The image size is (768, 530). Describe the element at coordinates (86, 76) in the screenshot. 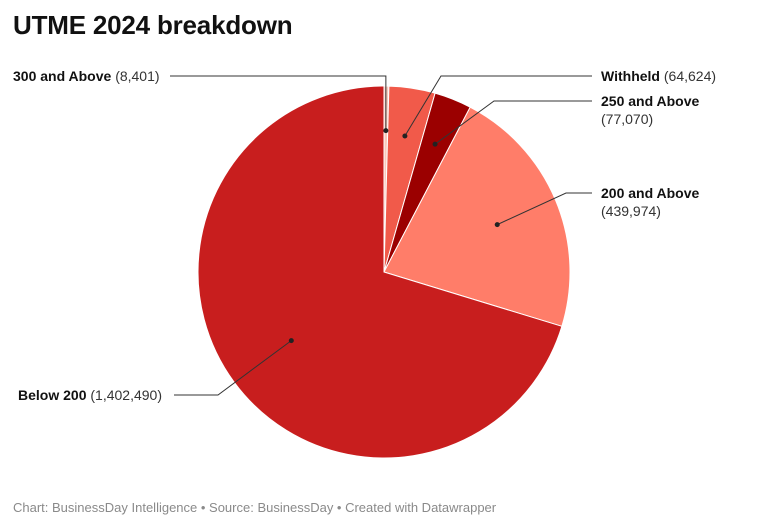

I see `label-300-and-above: 300 and Above (8,401)` at that location.